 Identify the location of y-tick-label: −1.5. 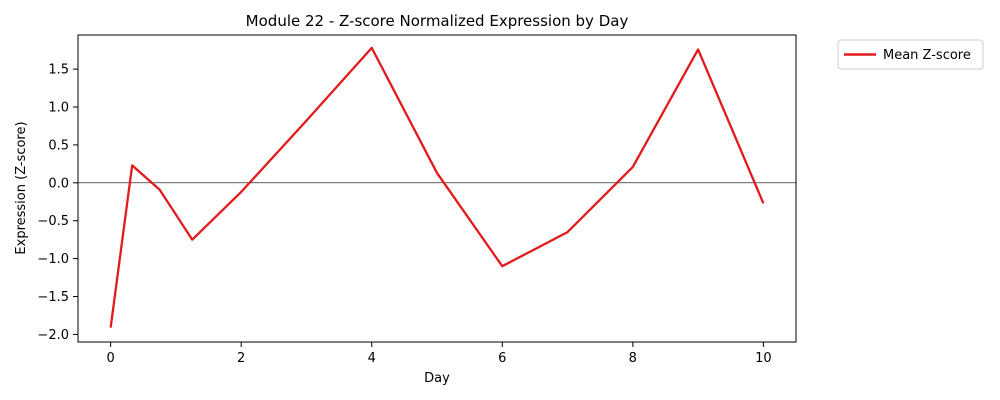
(53, 297).